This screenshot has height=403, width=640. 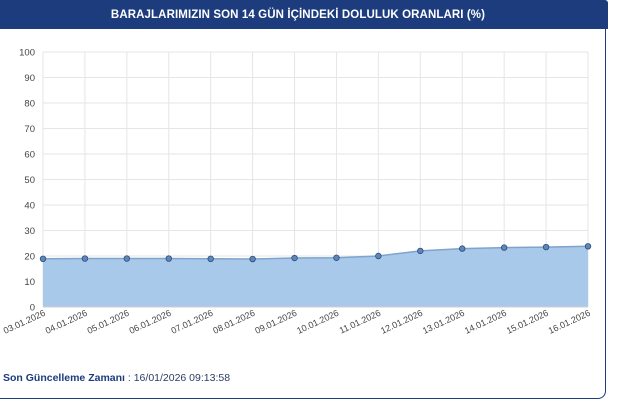 I want to click on x-tick-label: 10.01.2026, so click(x=317, y=322).